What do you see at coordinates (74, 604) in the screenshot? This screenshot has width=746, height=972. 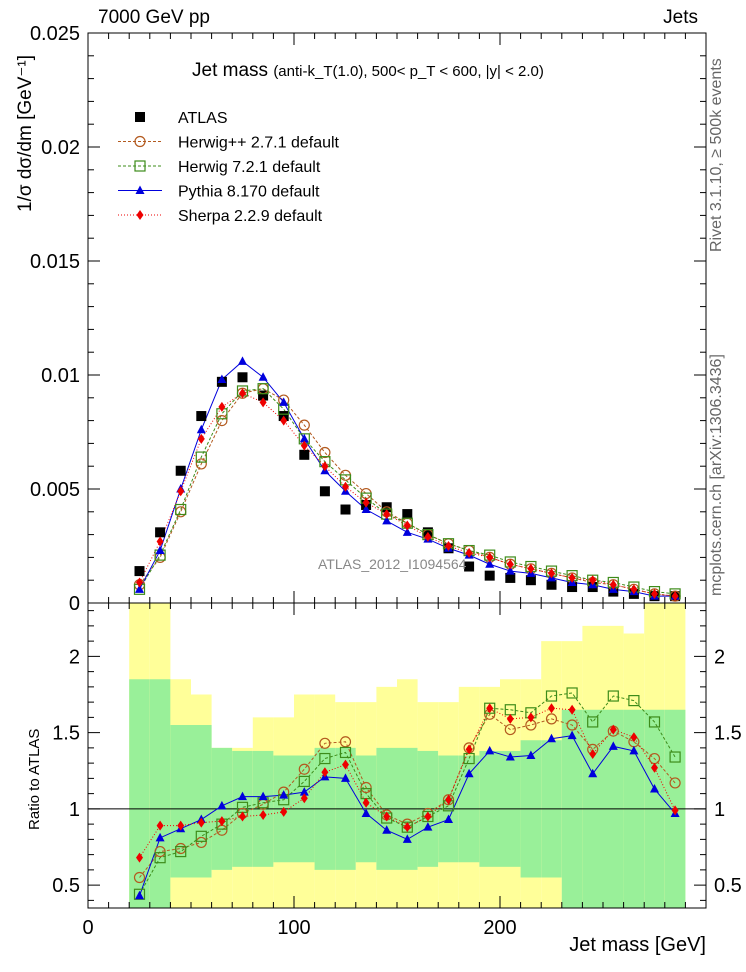 I see `main-y-tick-label: 0` at bounding box center [74, 604].